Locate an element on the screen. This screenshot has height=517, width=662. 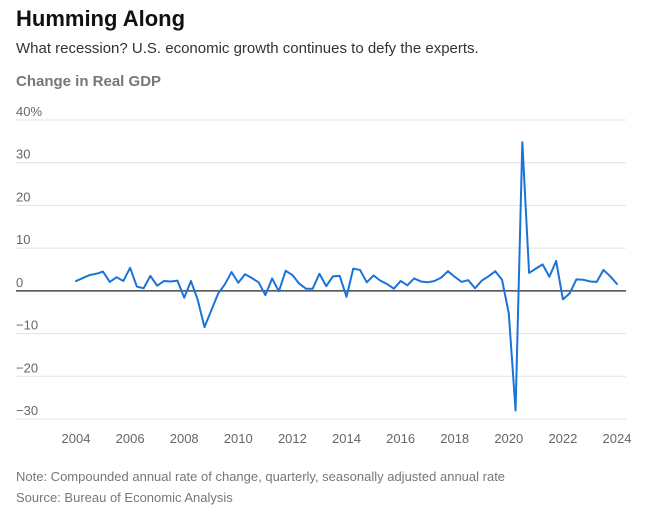
y-tick-label: 0 is located at coordinates (19, 282).